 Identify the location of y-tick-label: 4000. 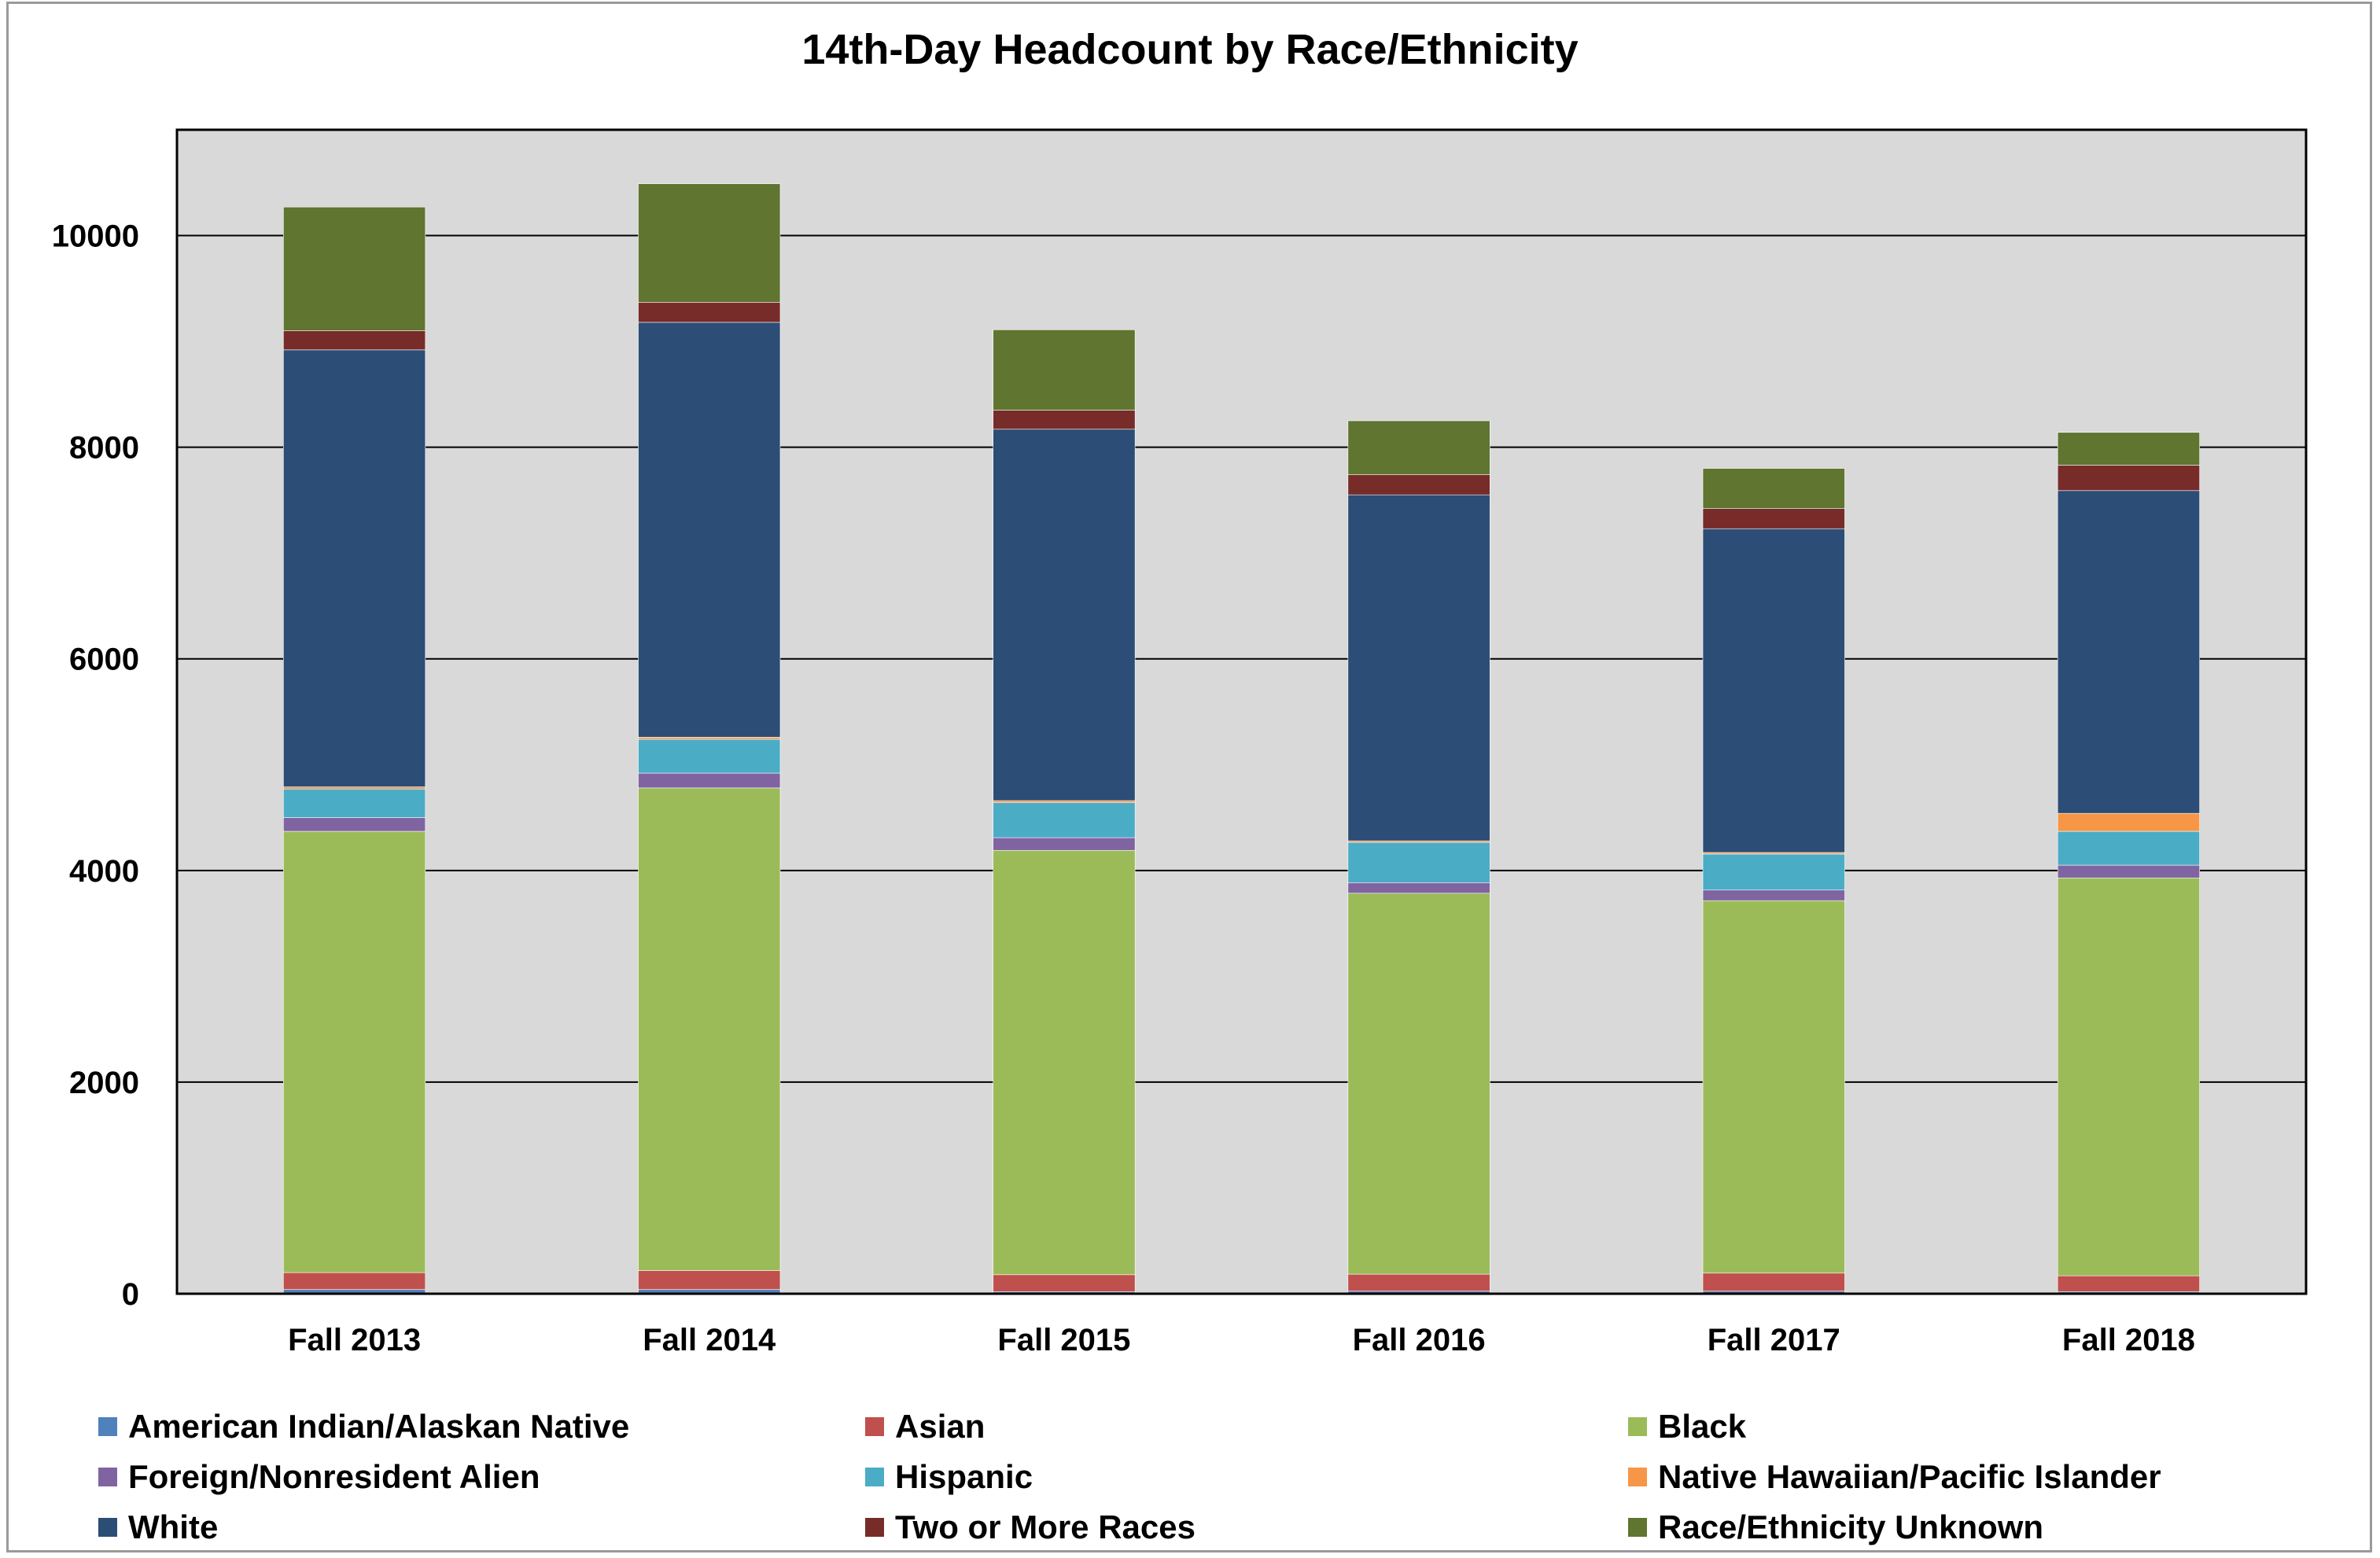
(104, 871).